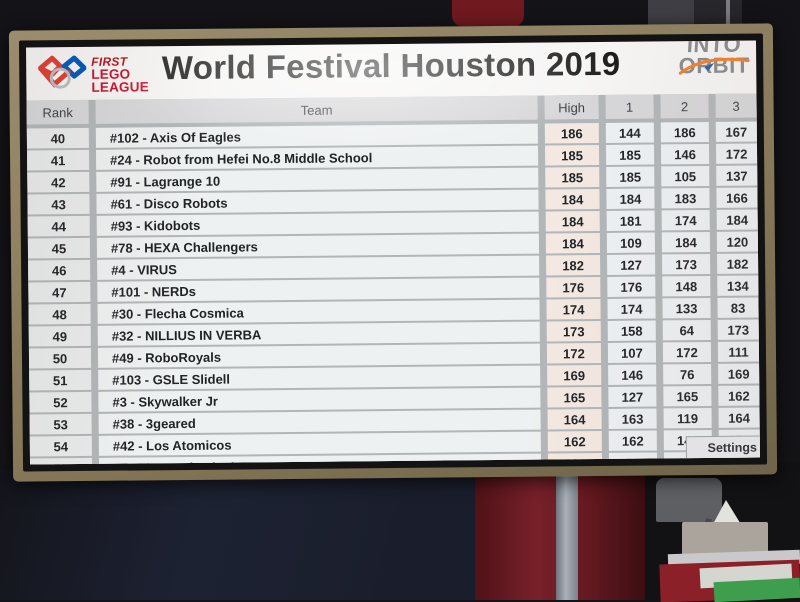 This screenshot has width=800, height=602. I want to click on score-1-cell: 70, so click(633, 458).